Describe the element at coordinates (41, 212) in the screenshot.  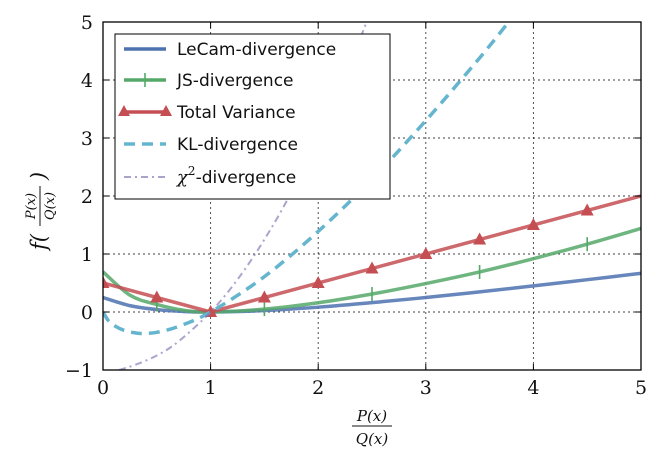
I see `y-axis-label: f( P(x) Q(x) )` at that location.